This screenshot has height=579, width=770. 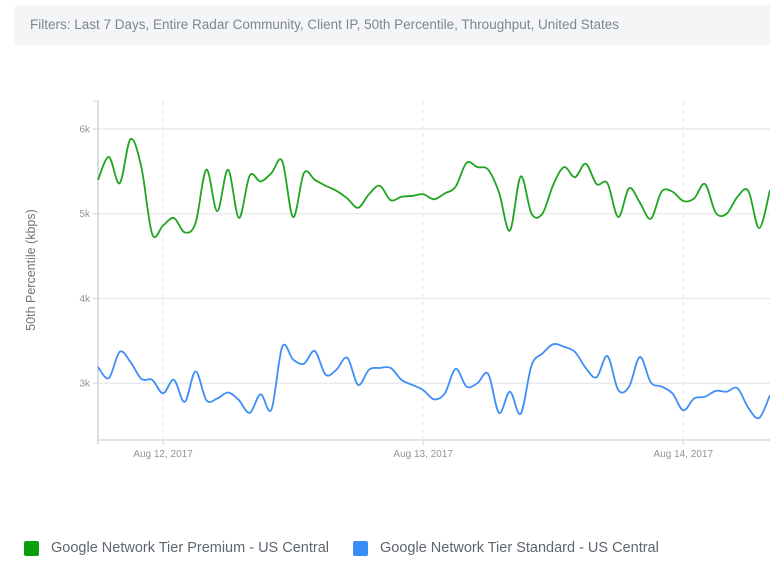 What do you see at coordinates (85, 299) in the screenshot?
I see `y-tick-label: 4k` at bounding box center [85, 299].